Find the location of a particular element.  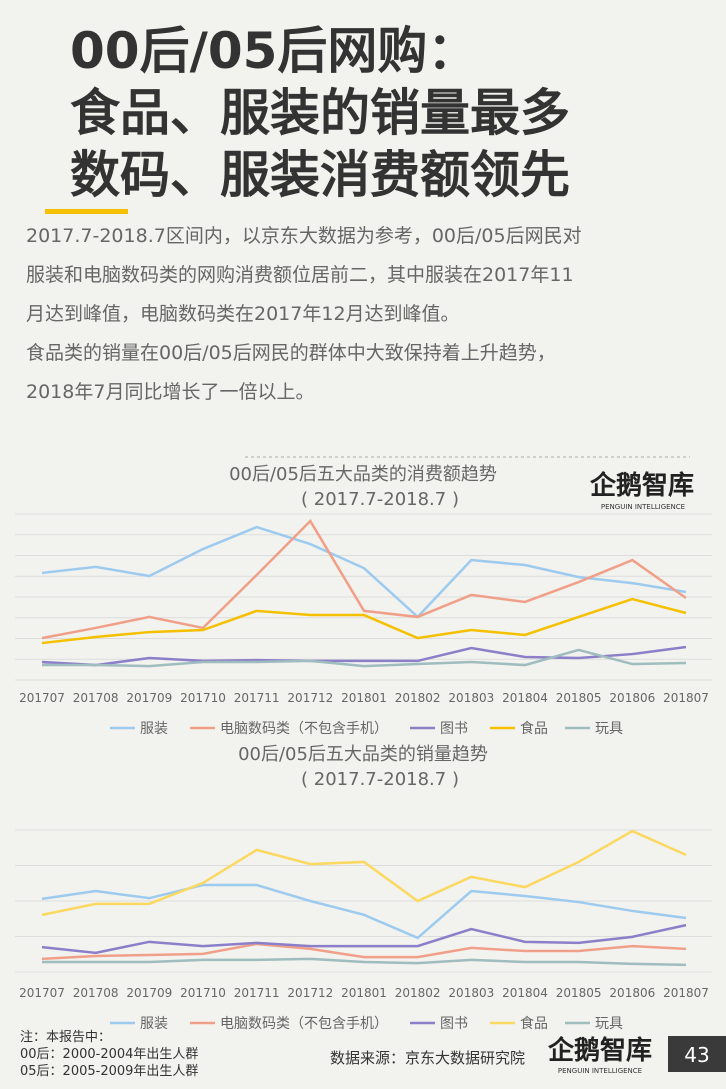

note: 注：本报告中： is located at coordinates (65, 1037).